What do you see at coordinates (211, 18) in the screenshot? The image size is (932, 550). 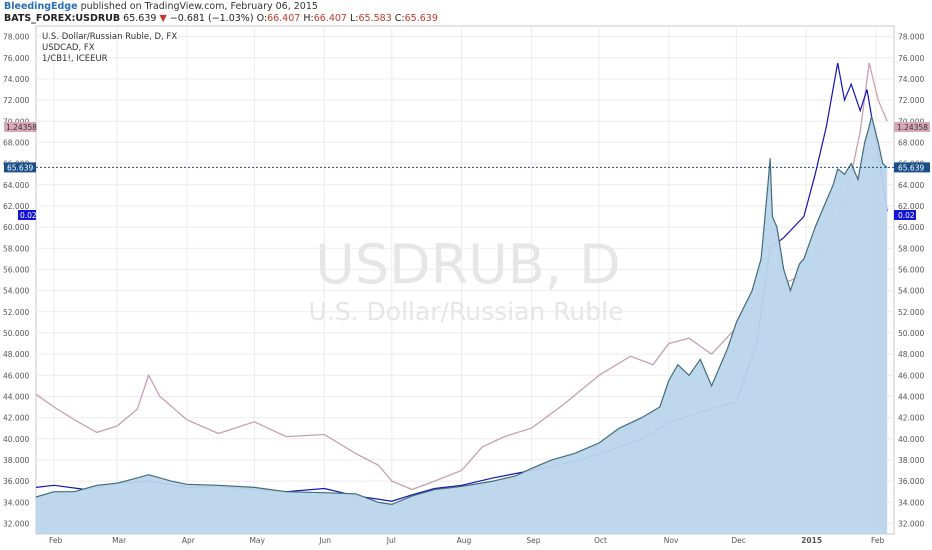 I see `price-change: −0.681 (−1.03%)` at bounding box center [211, 18].